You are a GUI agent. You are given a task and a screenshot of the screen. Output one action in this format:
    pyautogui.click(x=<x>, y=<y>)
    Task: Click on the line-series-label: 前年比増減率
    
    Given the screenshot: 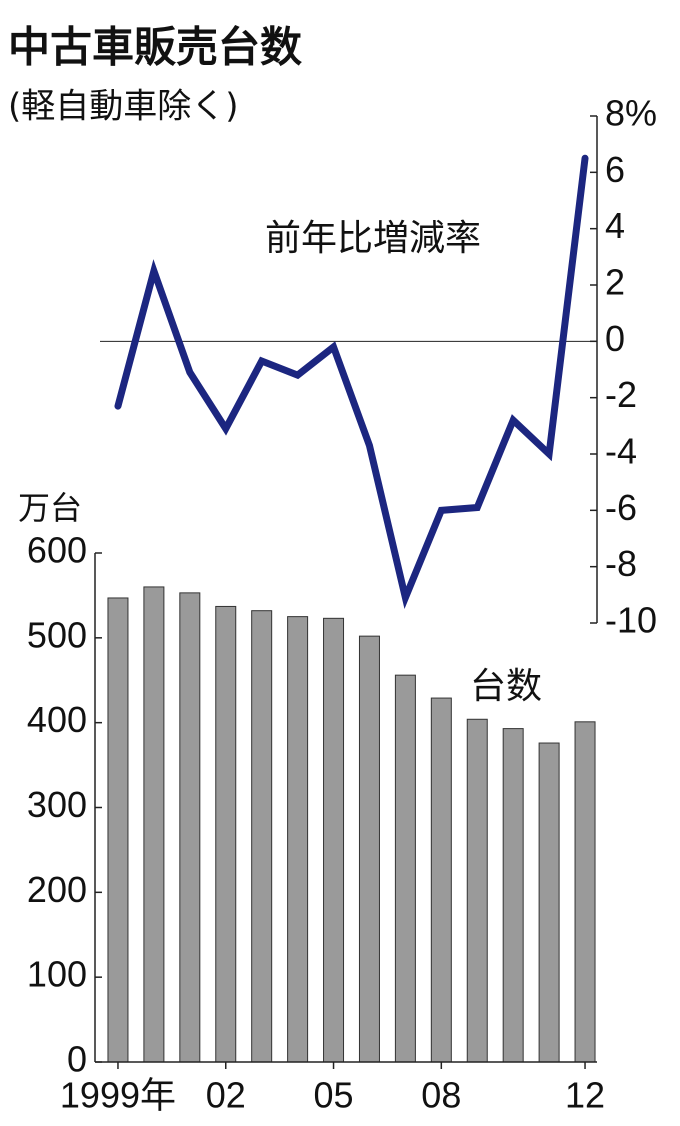 What is the action you would take?
    pyautogui.click(x=373, y=238)
    